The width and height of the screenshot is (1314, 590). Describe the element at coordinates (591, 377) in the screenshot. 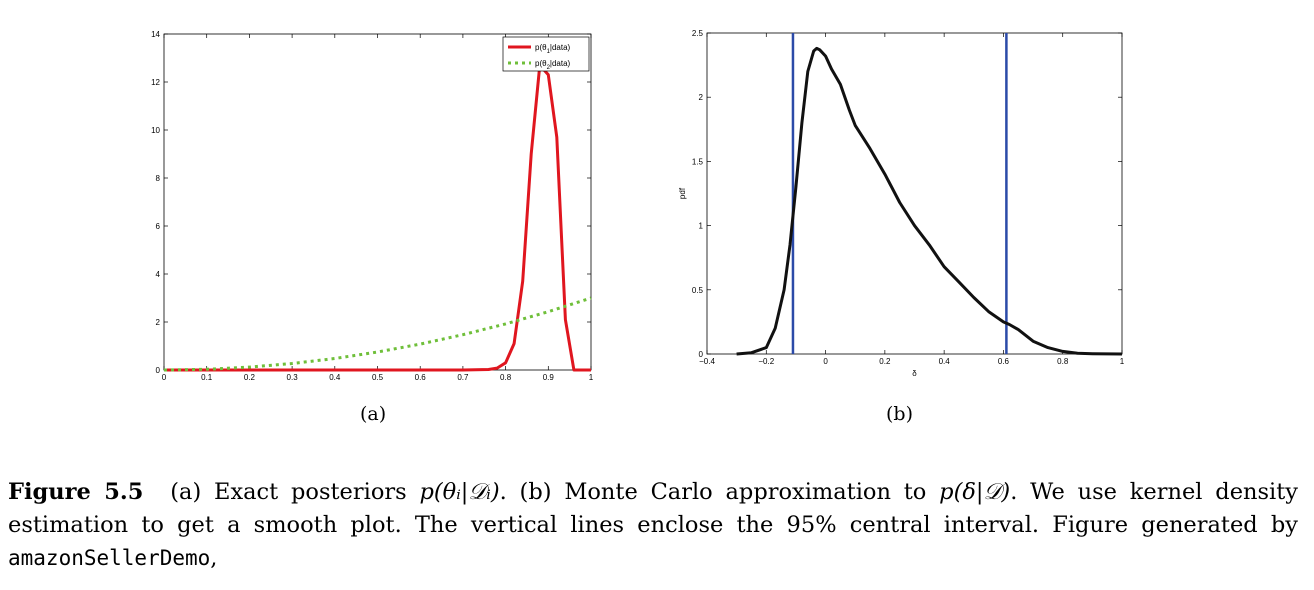

I see `chart-a-xtick-label: 1` at that location.